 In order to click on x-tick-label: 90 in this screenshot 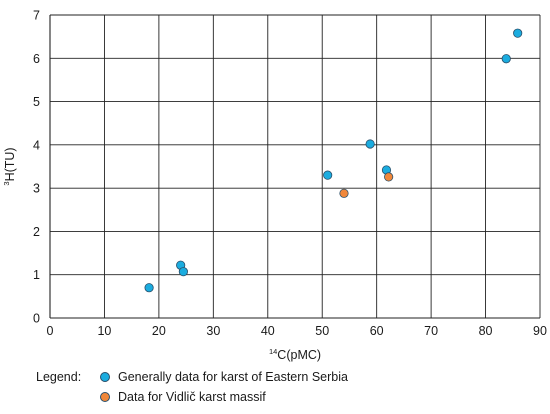, I will do `click(540, 331)`.